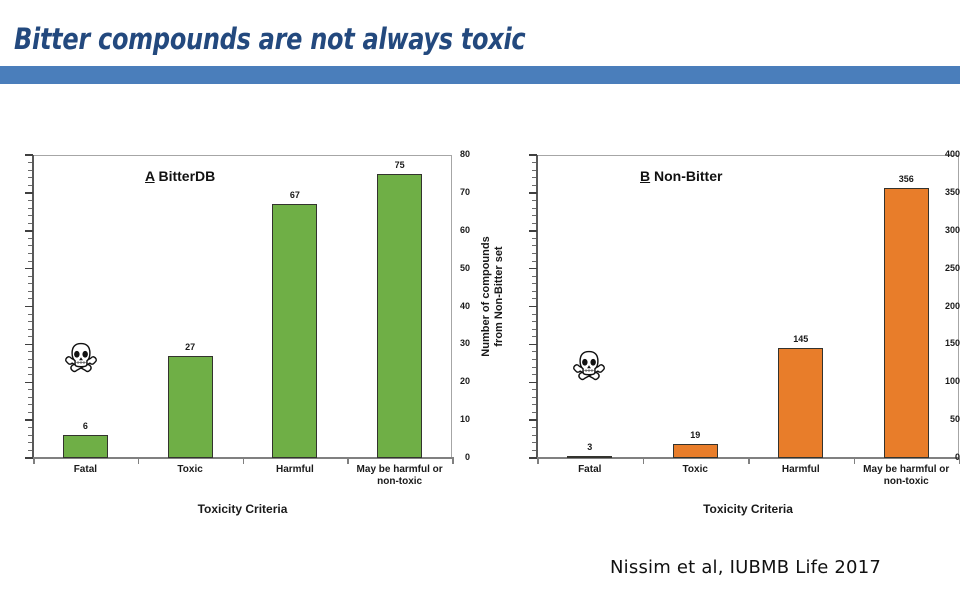  Describe the element at coordinates (801, 339) in the screenshot. I see `bar-value-label: 145` at that location.